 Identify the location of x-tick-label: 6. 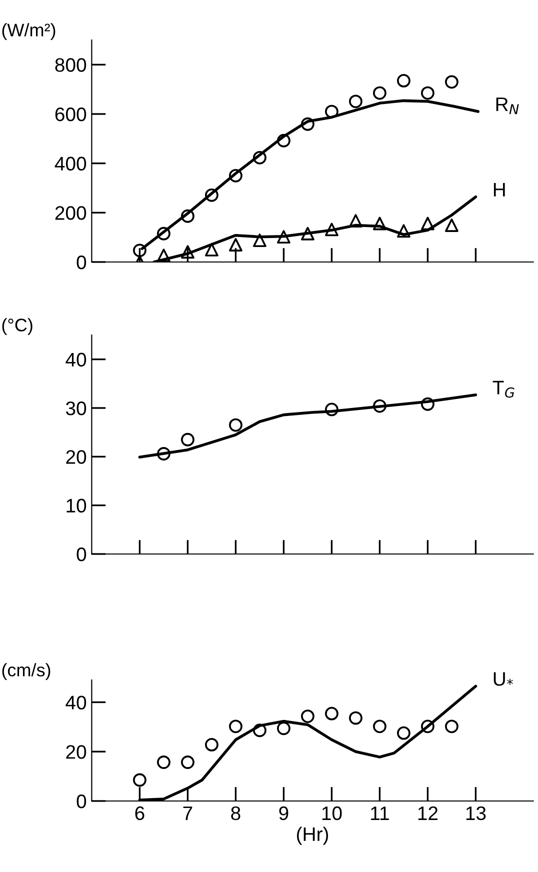
(139, 813).